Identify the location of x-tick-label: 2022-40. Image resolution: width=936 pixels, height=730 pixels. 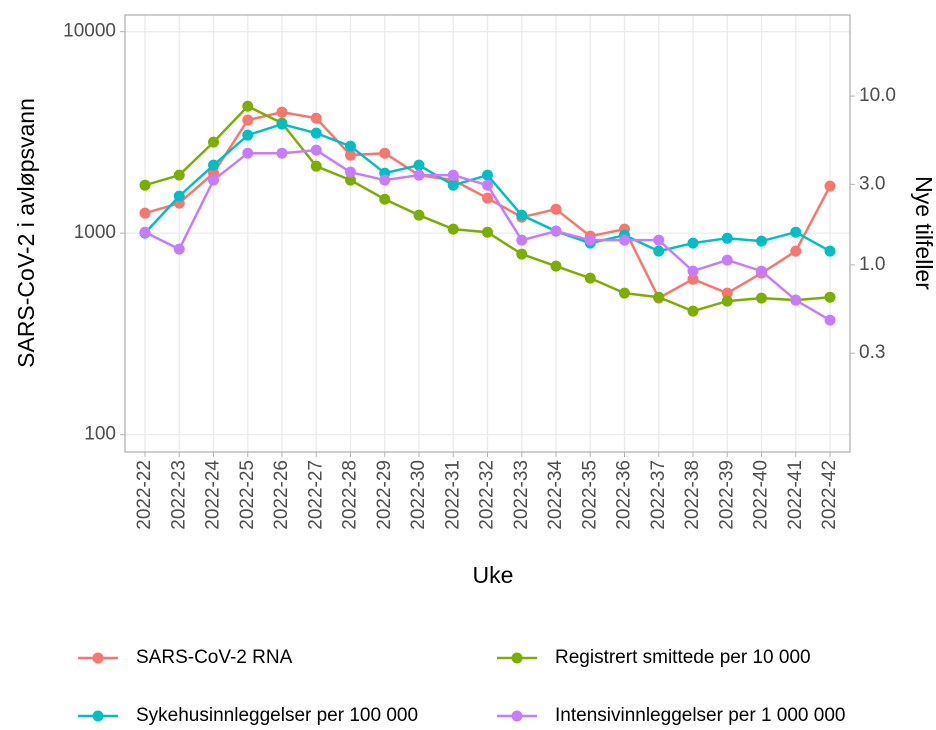
(761, 495).